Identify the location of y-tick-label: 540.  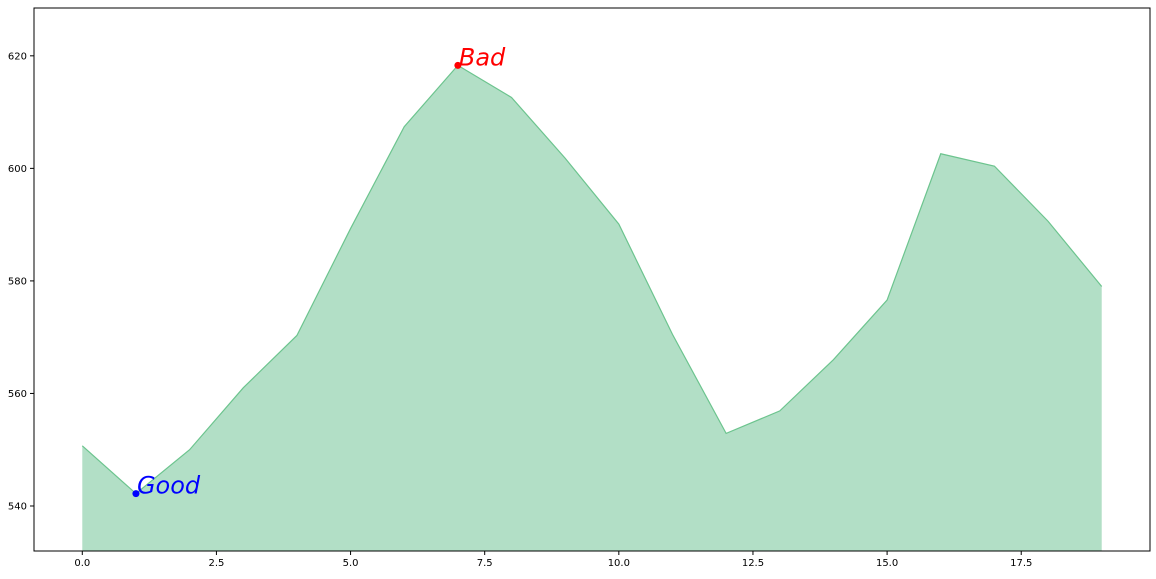
(17, 506).